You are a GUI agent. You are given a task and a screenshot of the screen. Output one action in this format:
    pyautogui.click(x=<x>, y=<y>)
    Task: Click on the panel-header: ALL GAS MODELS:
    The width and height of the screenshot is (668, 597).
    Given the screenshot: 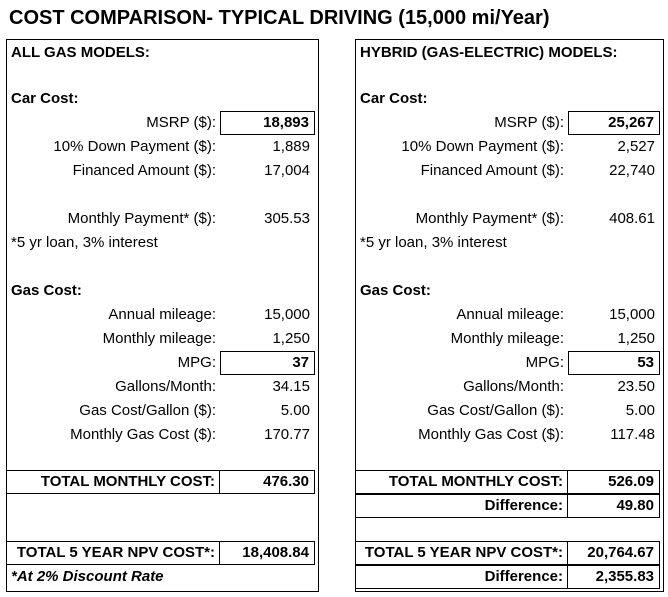 What is the action you would take?
    pyautogui.click(x=80, y=52)
    